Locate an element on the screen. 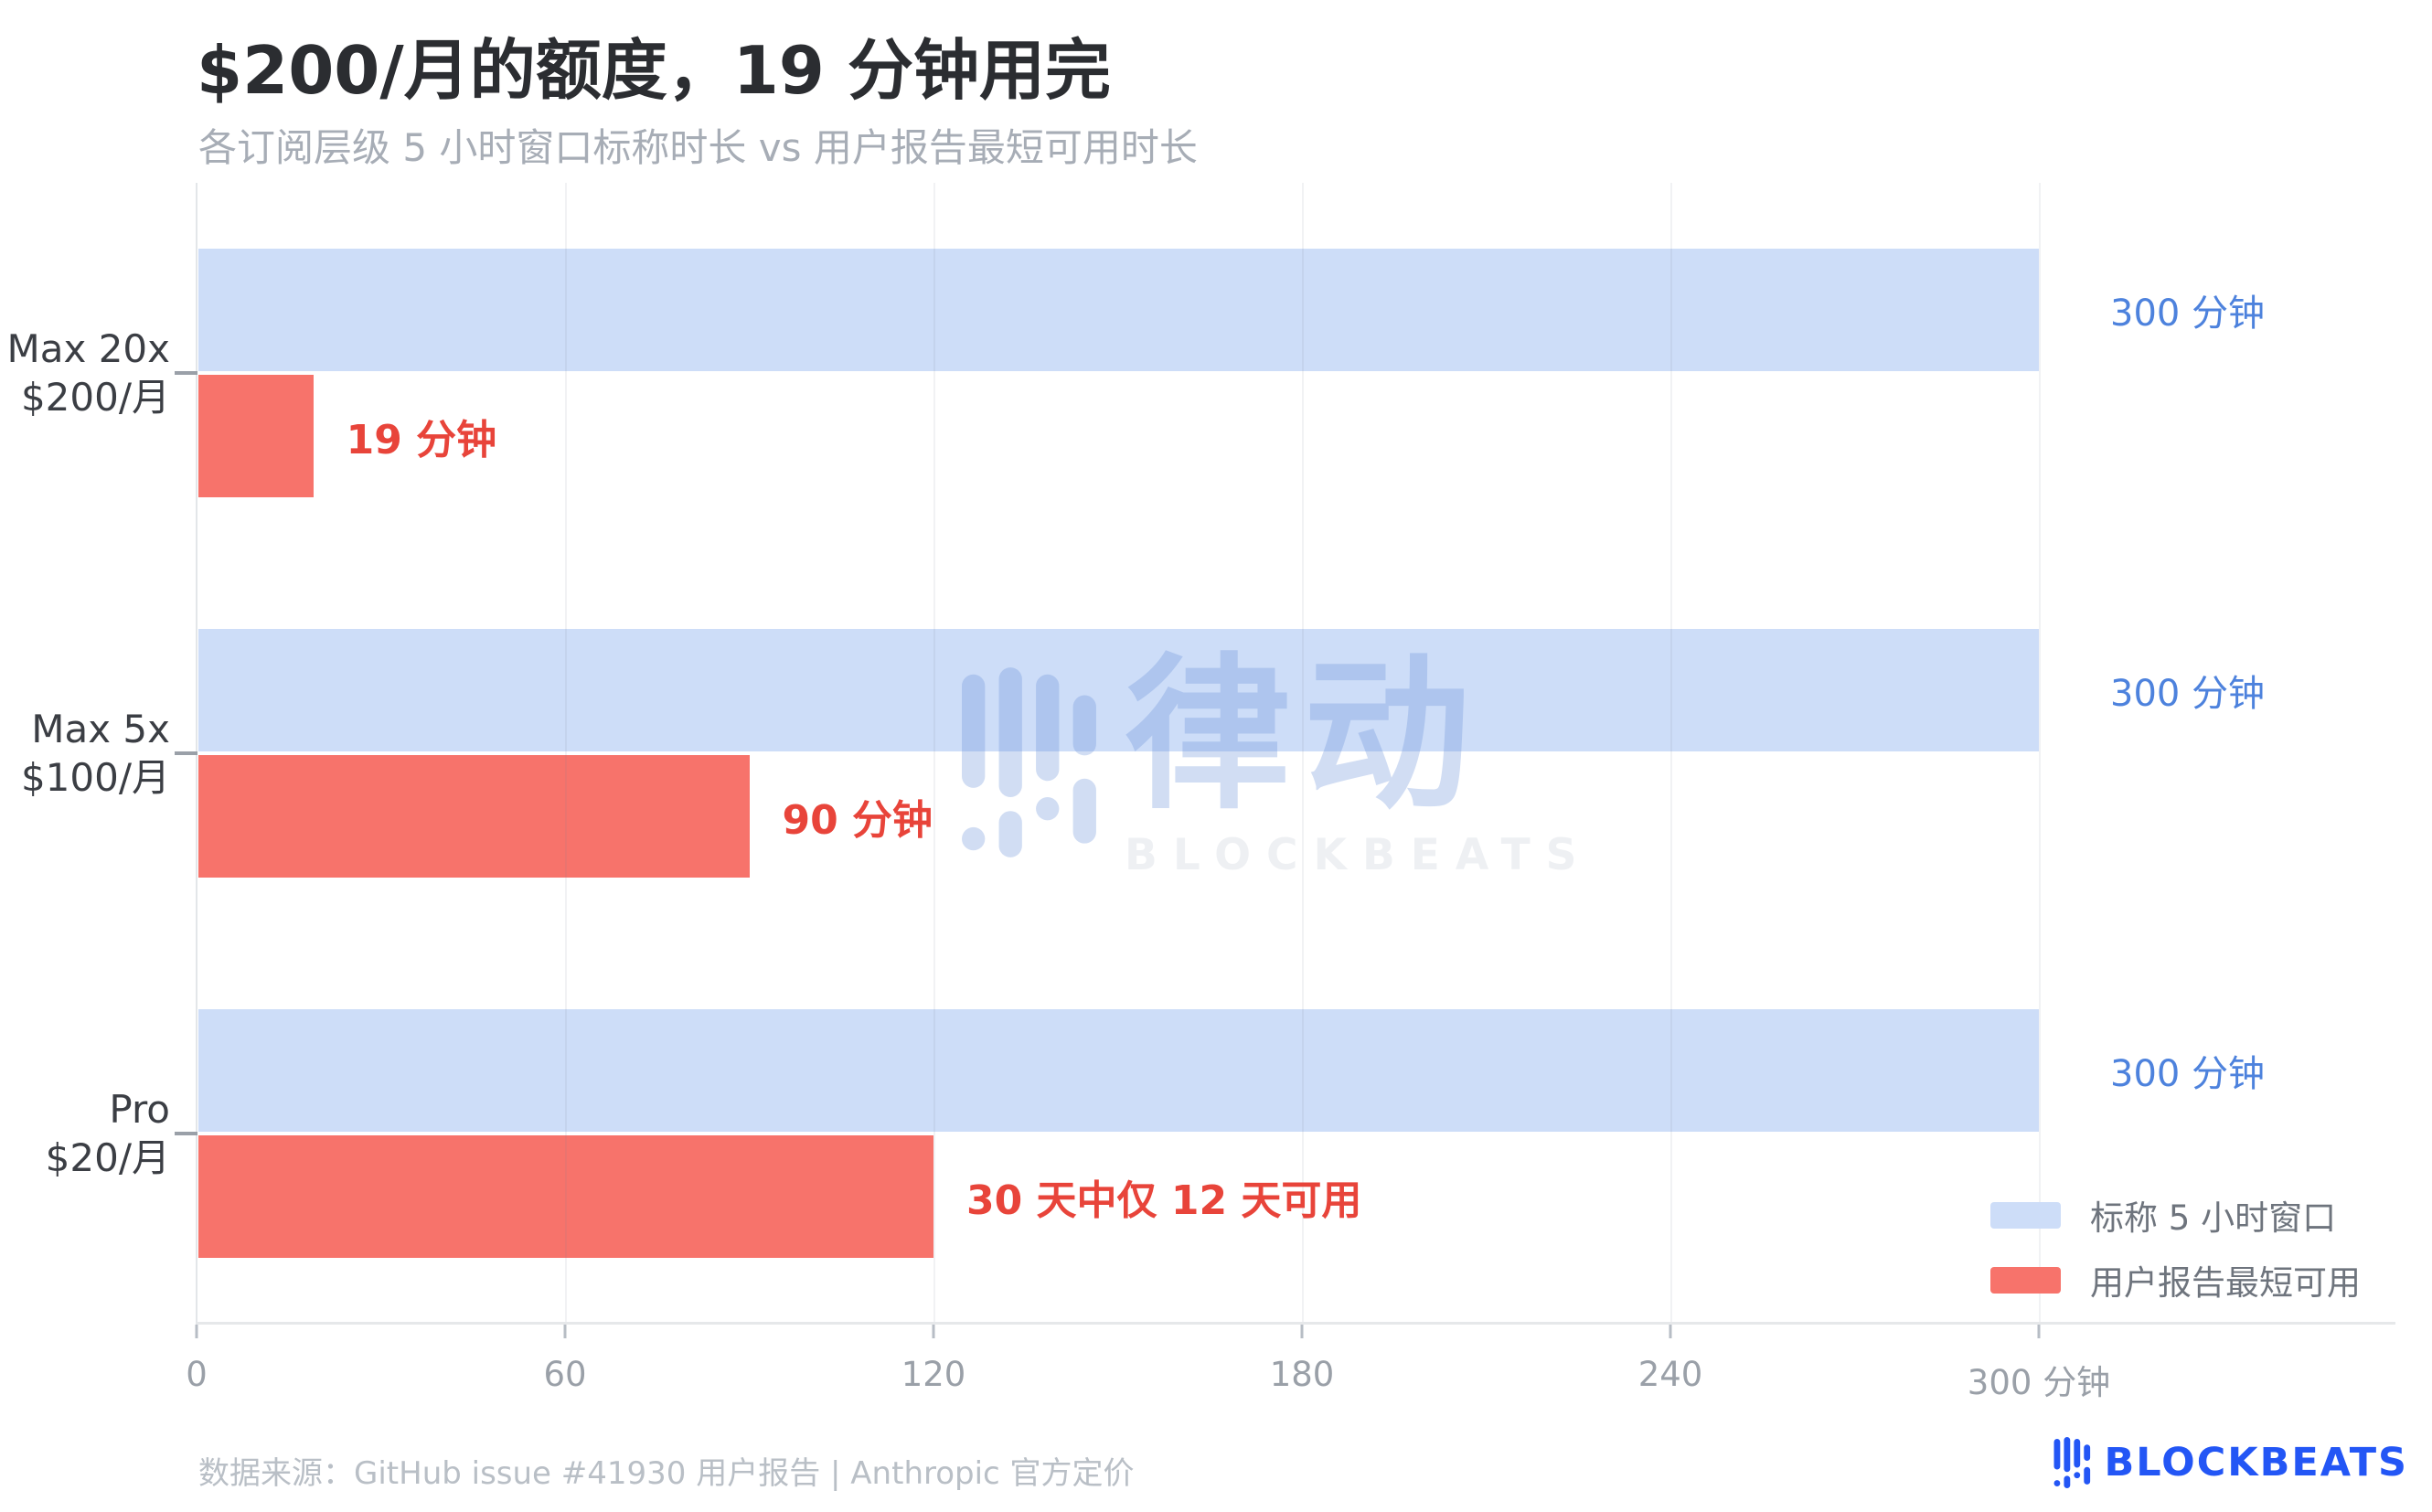 This screenshot has height=1512, width=2432. category-label: Pro $20/月 is located at coordinates (85, 1133).